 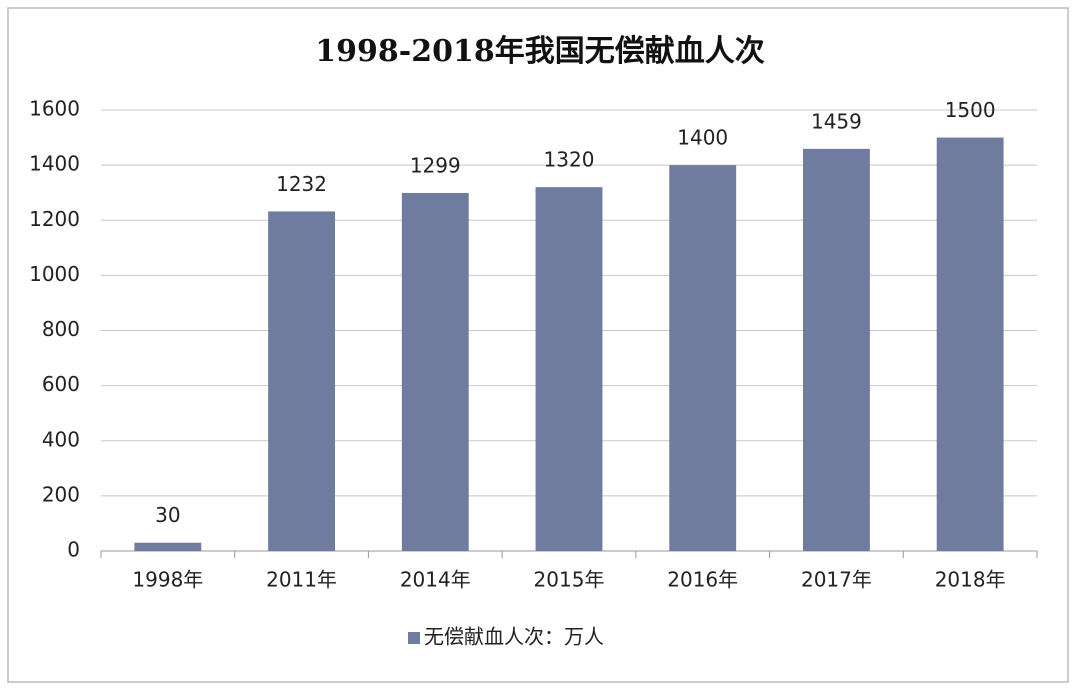 What do you see at coordinates (414, 638) in the screenshot?
I see `legend-marker` at bounding box center [414, 638].